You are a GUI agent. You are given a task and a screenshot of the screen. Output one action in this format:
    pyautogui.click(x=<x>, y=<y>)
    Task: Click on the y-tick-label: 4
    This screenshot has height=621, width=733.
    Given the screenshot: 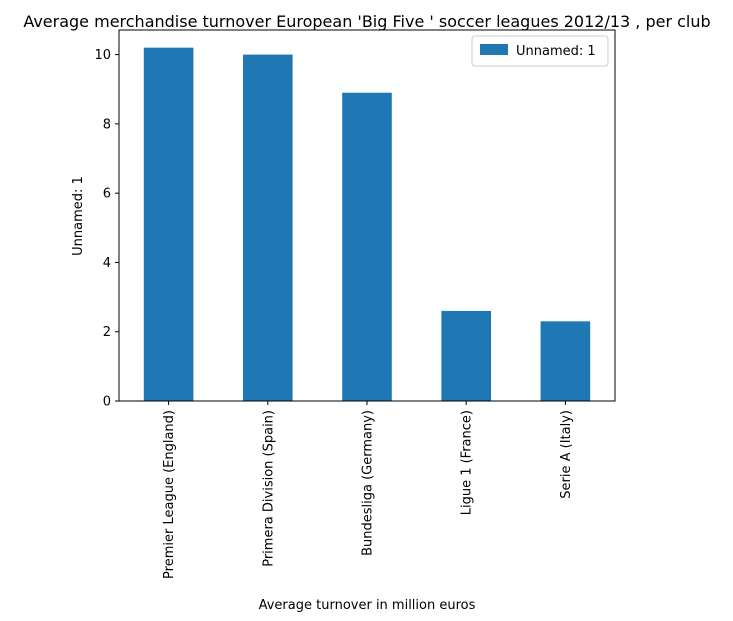 What is the action you would take?
    pyautogui.click(x=107, y=263)
    